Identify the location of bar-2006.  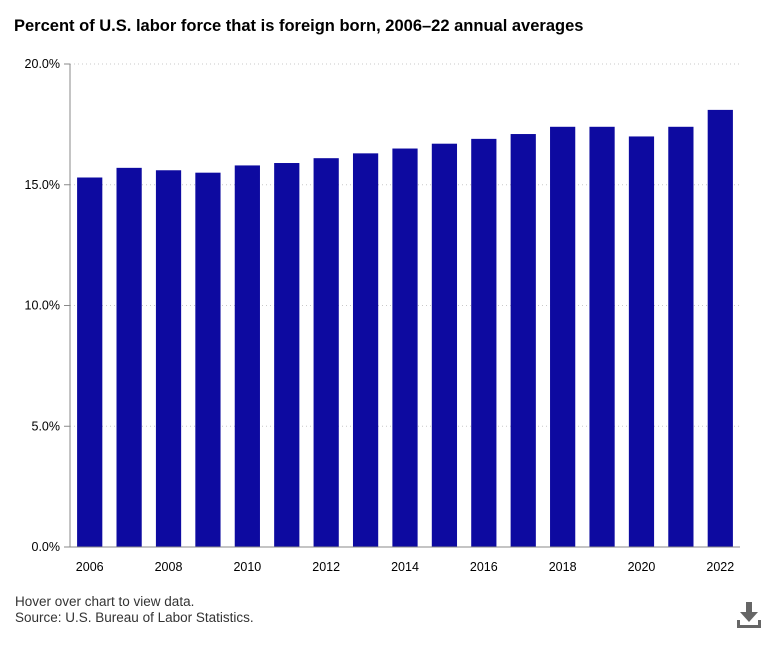
(90, 362).